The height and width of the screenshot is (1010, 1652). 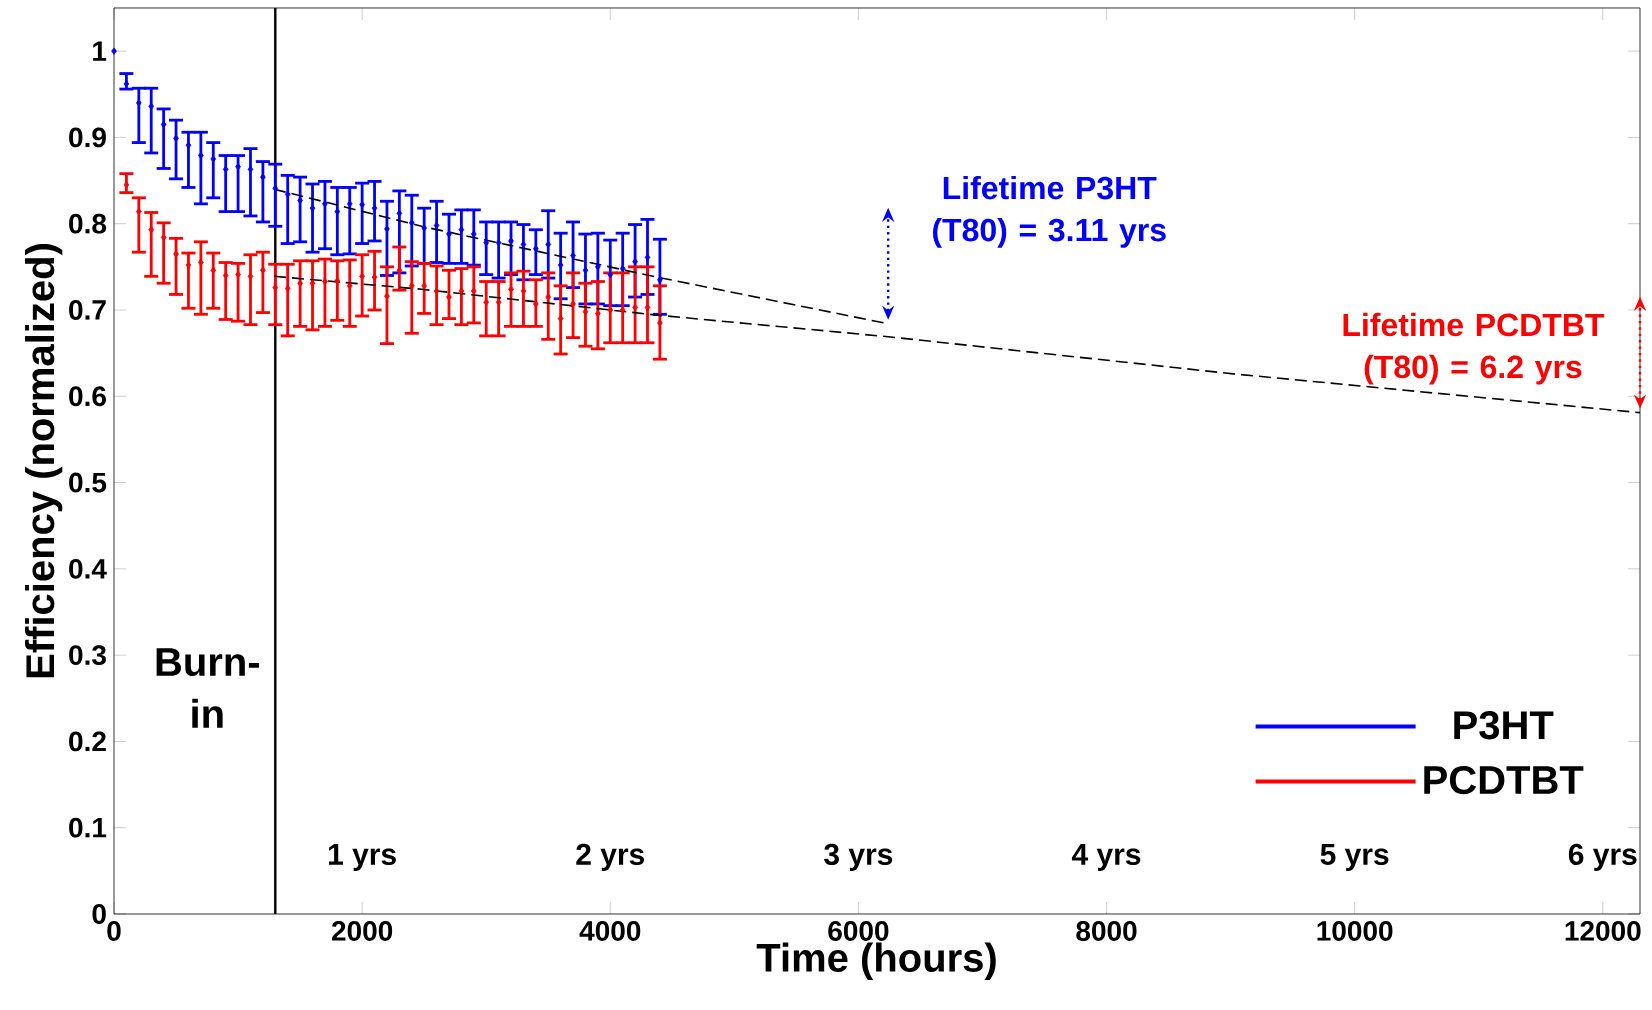 What do you see at coordinates (1603, 931) in the screenshot?
I see `x-tick-label: 12000` at bounding box center [1603, 931].